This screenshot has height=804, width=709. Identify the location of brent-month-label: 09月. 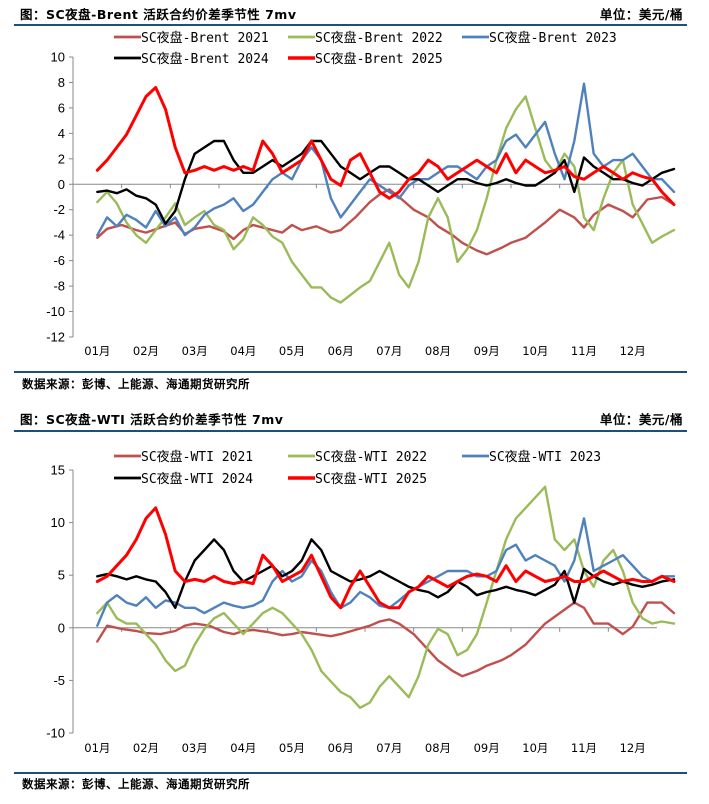
(487, 351).